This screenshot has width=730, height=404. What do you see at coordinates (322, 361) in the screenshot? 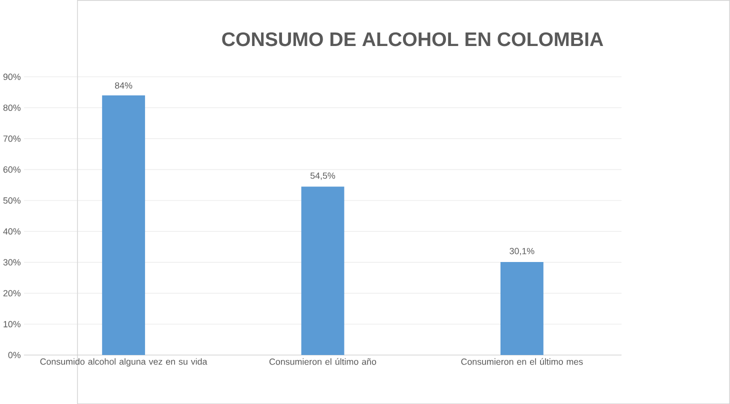
I see `x-tick-label: Consumieron el último año` at bounding box center [322, 361].